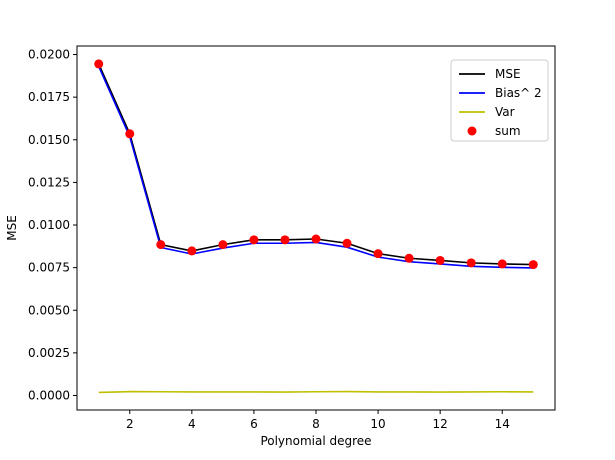 This screenshot has width=615, height=460. What do you see at coordinates (377, 424) in the screenshot?
I see `x-tick-label: 10` at bounding box center [377, 424].